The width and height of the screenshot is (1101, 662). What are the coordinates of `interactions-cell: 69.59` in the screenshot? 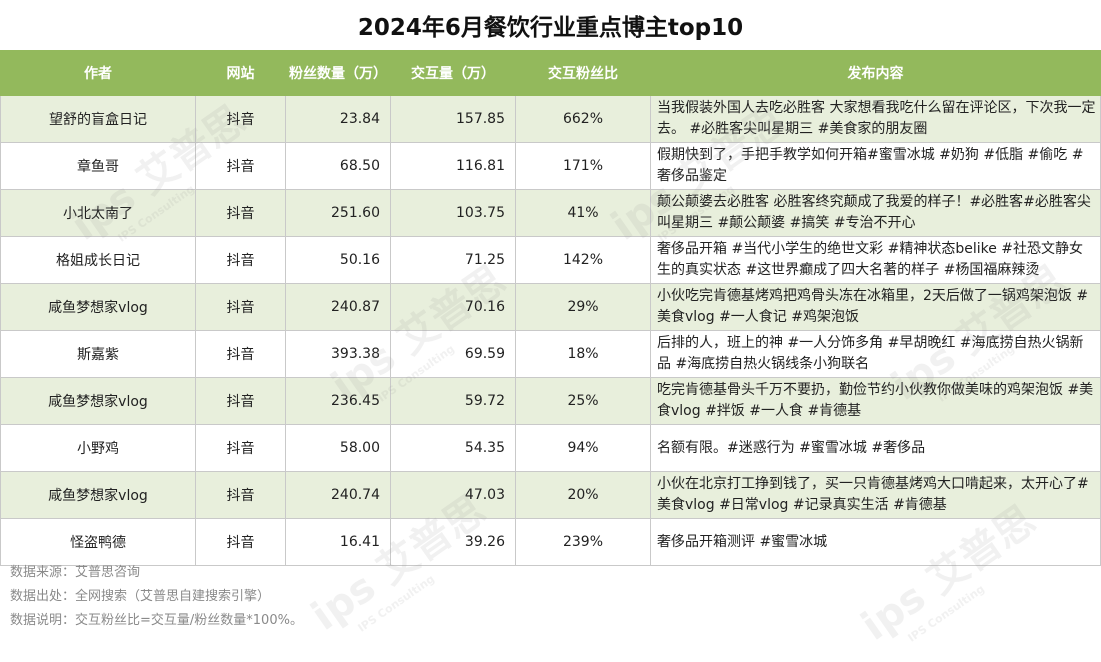 It's located at (453, 354).